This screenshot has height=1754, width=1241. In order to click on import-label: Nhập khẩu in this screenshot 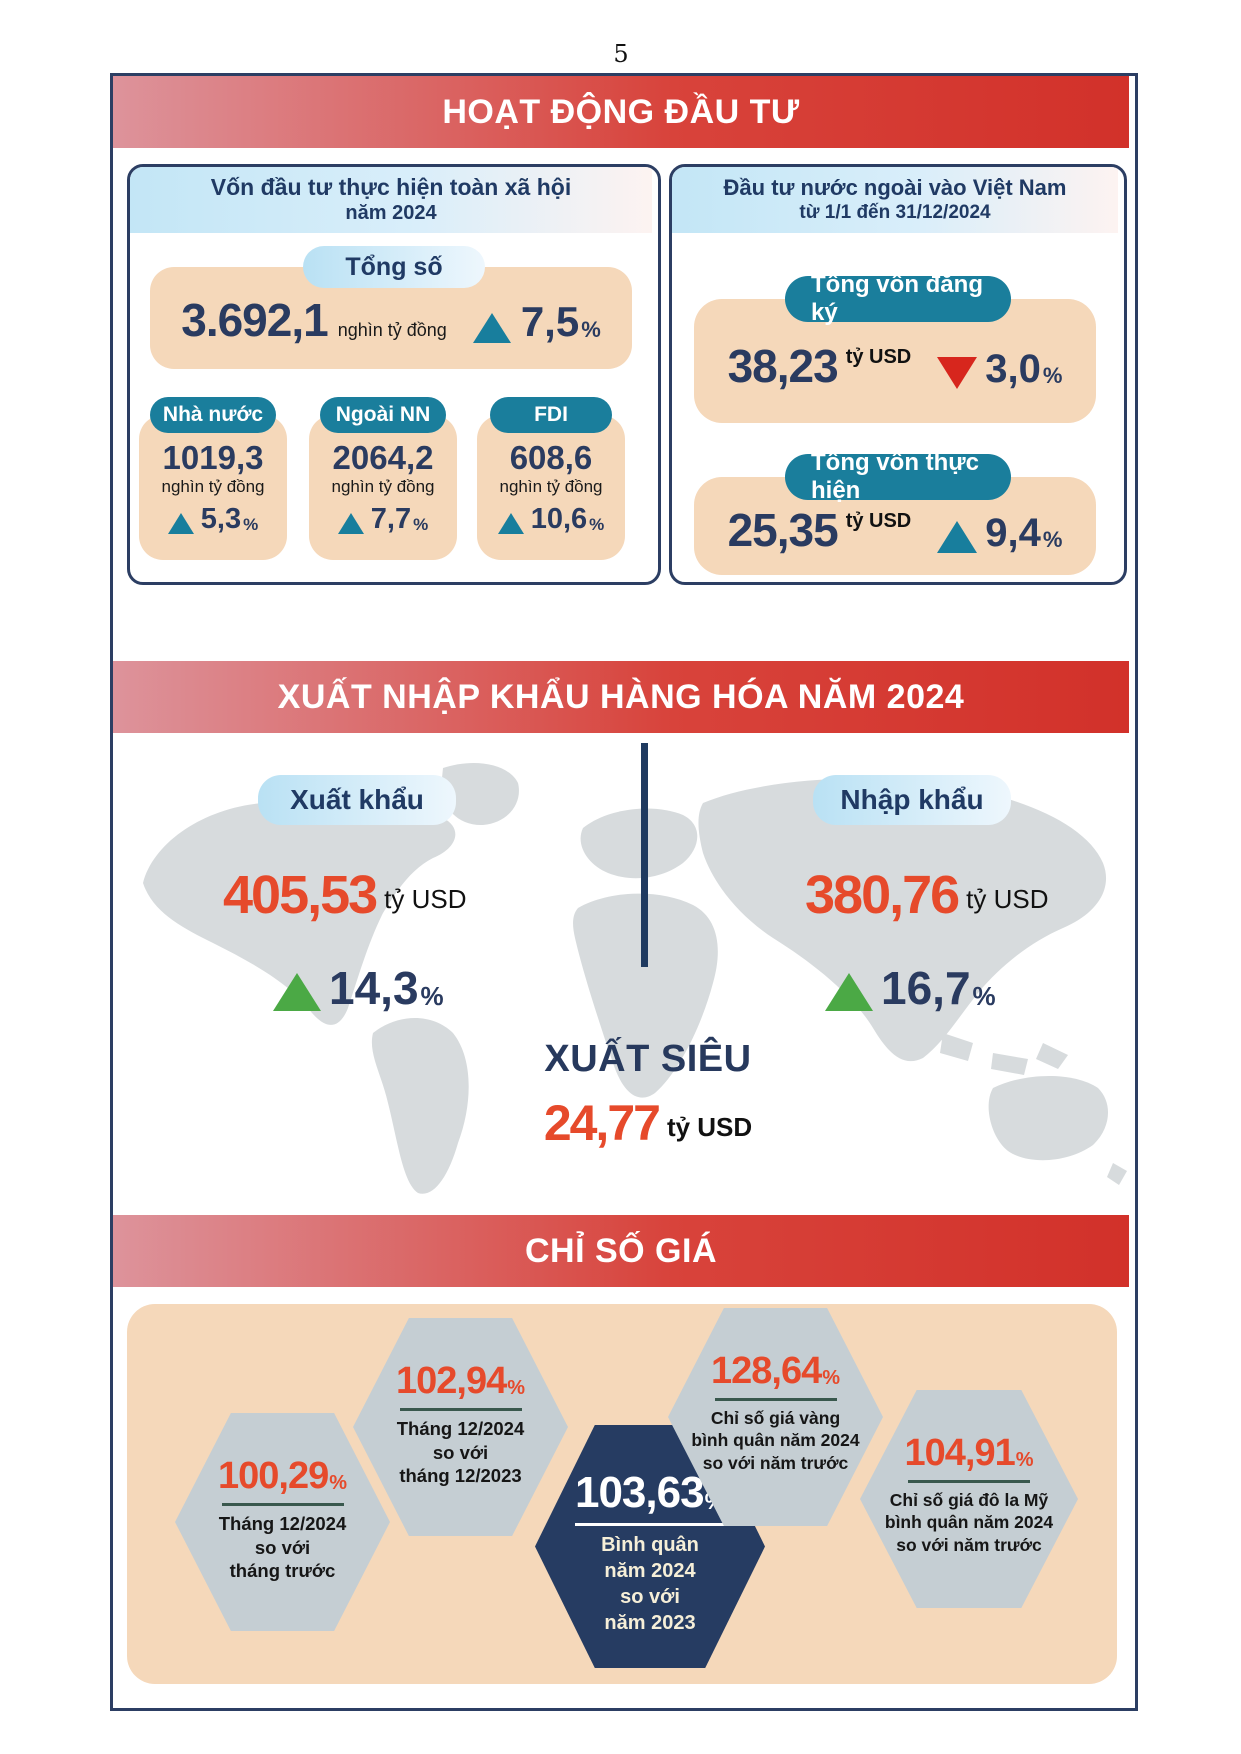, I will do `click(912, 800)`.